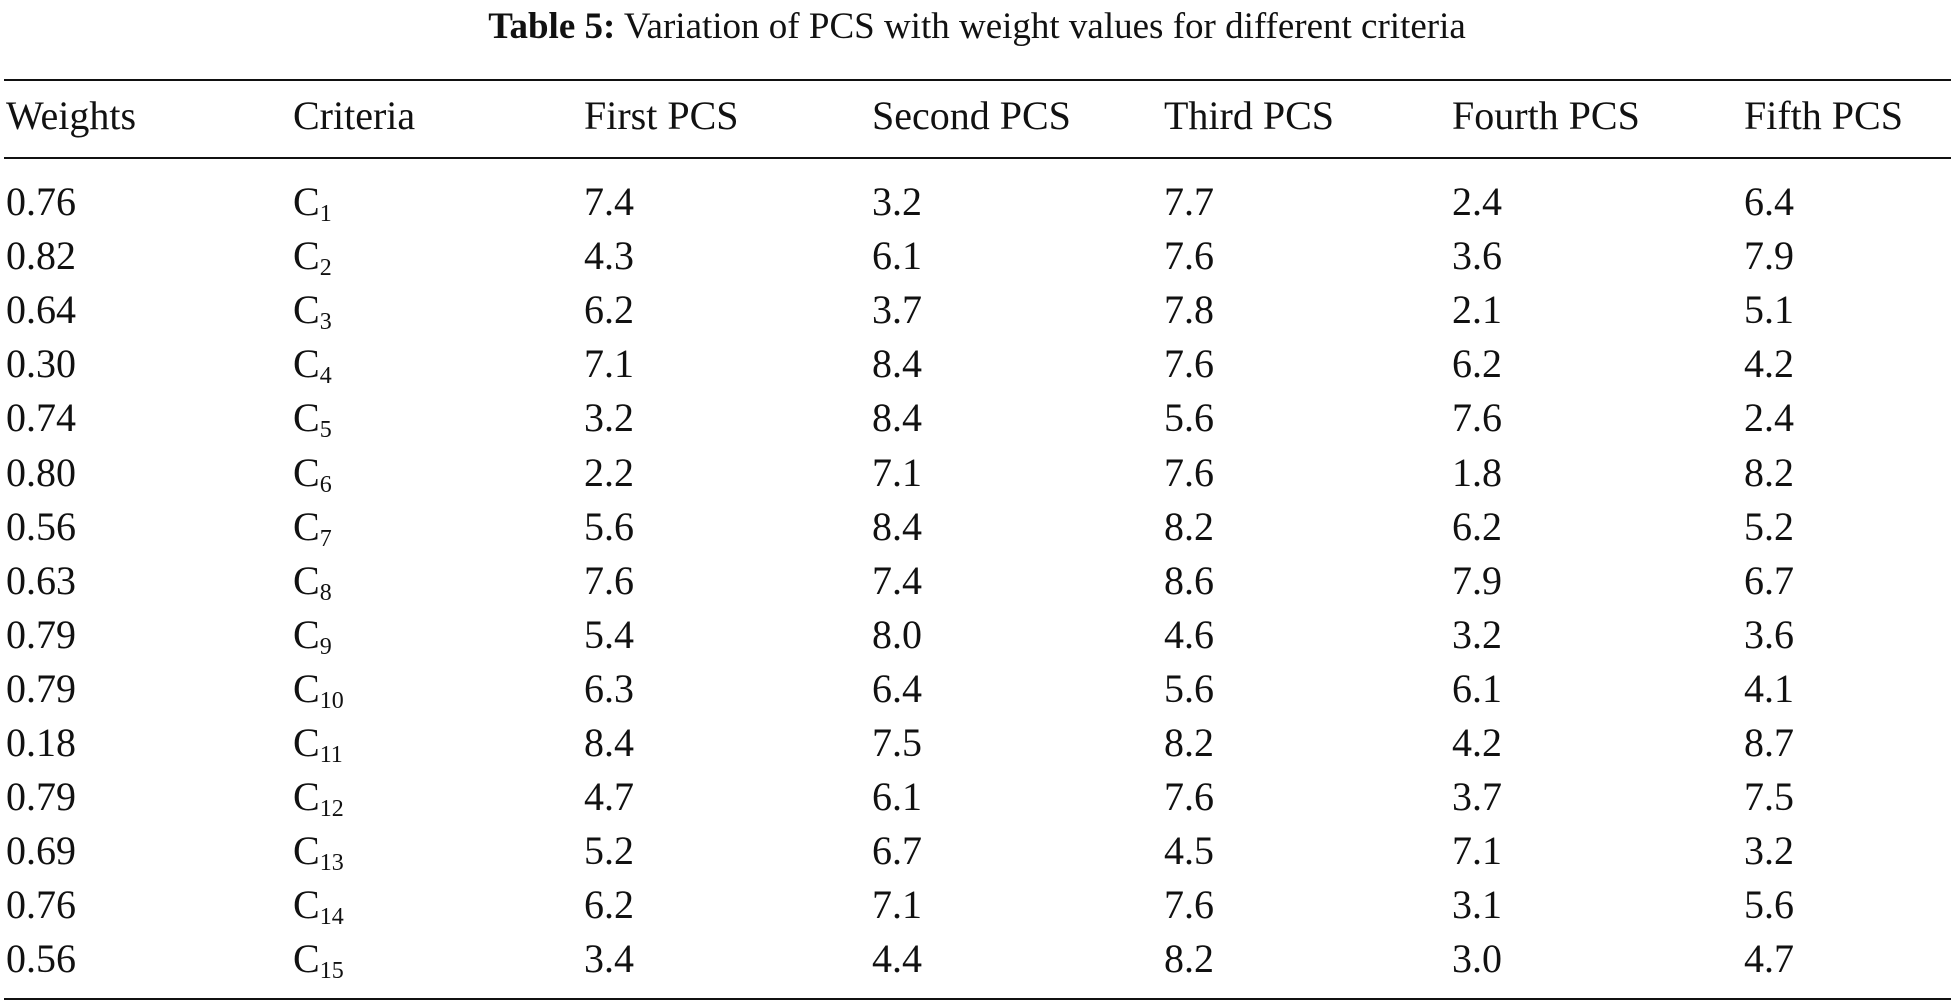  Describe the element at coordinates (318, 907) in the screenshot. I see `cell-criteria: C14` at that location.